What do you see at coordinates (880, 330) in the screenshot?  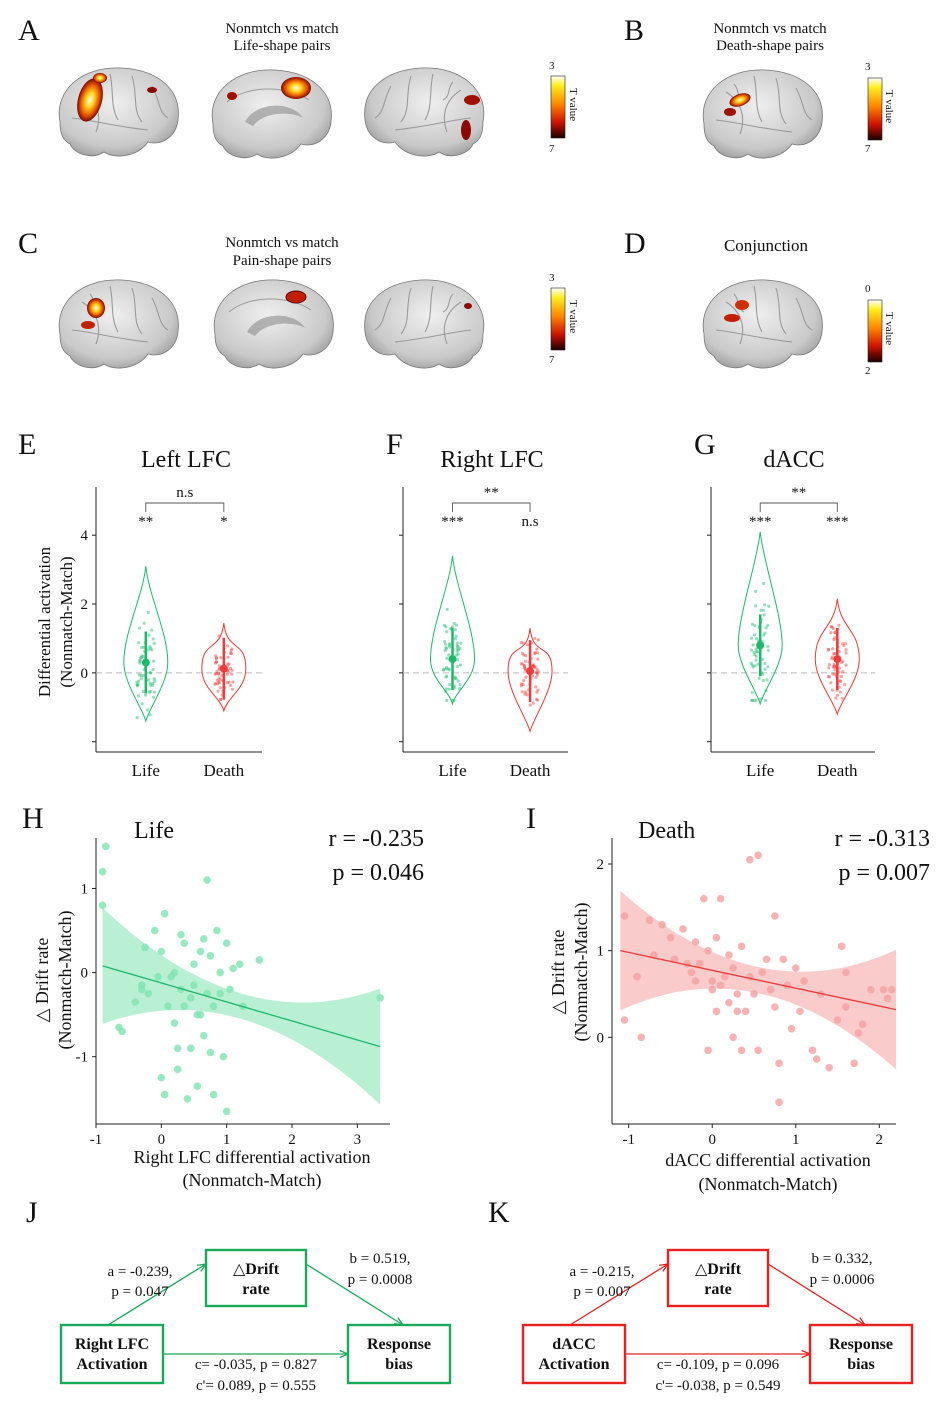 I see `colorbar-D: 0 2 T value` at bounding box center [880, 330].